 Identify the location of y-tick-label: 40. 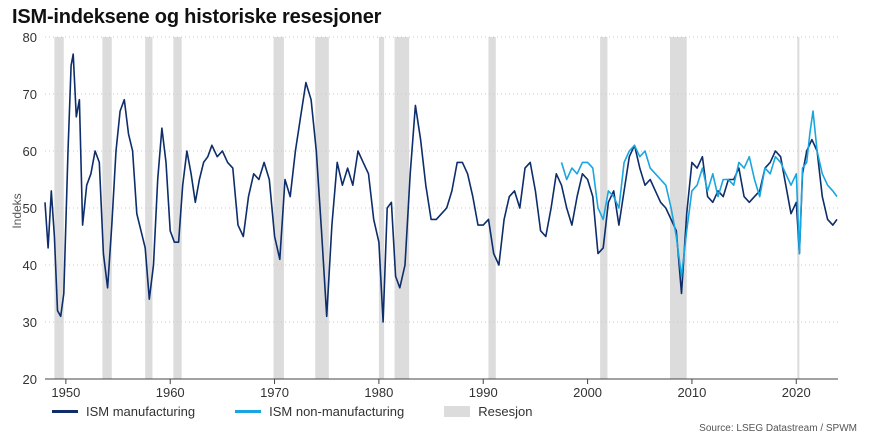
(30, 265).